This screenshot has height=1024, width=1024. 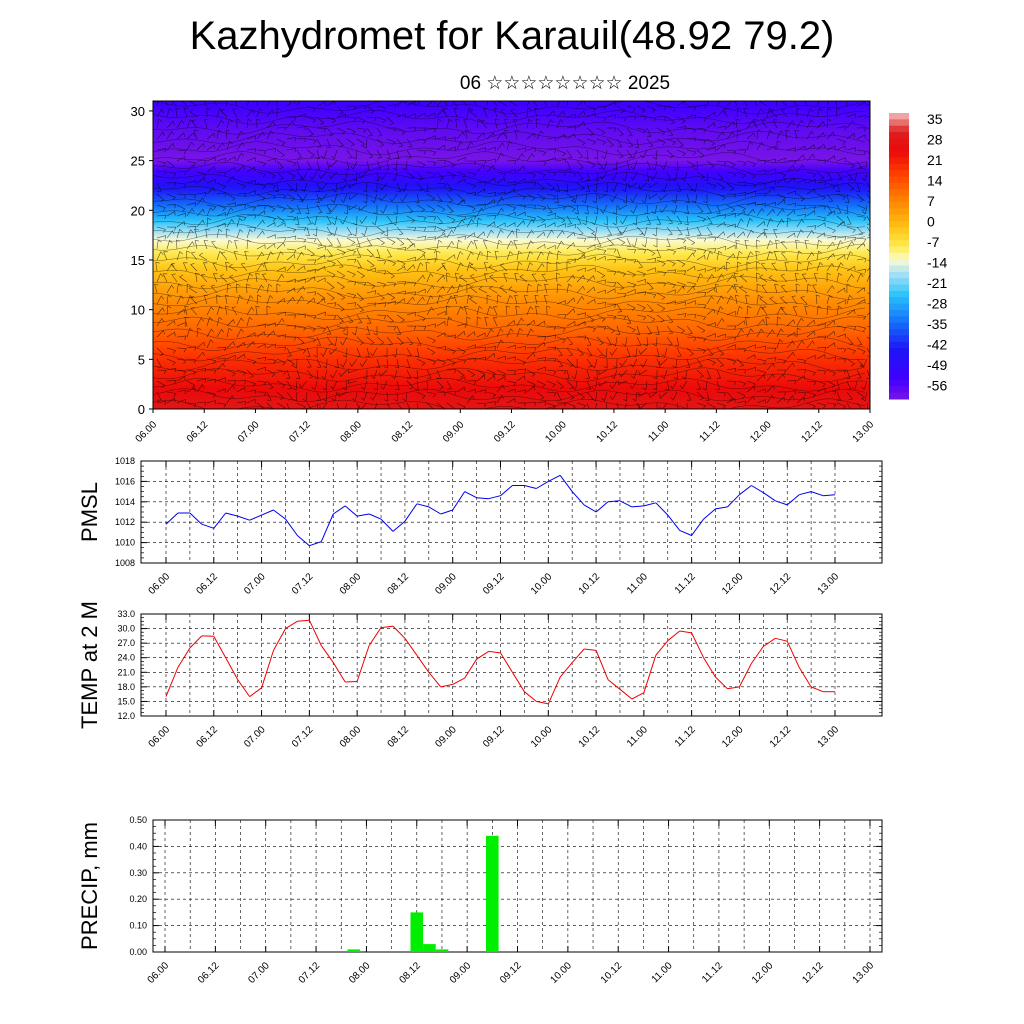 I want to click on heatmap-y-tick-label: 10, so click(x=138, y=310).